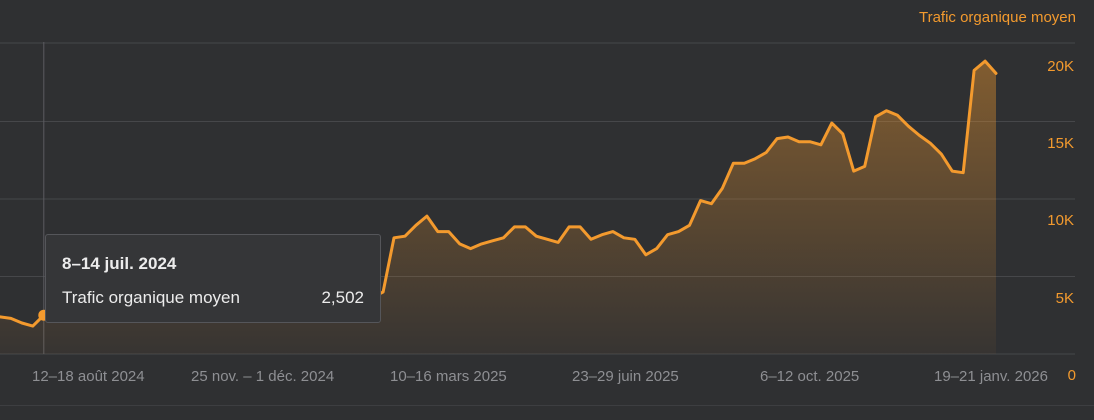  I want to click on bottom-divider, so click(547, 405).